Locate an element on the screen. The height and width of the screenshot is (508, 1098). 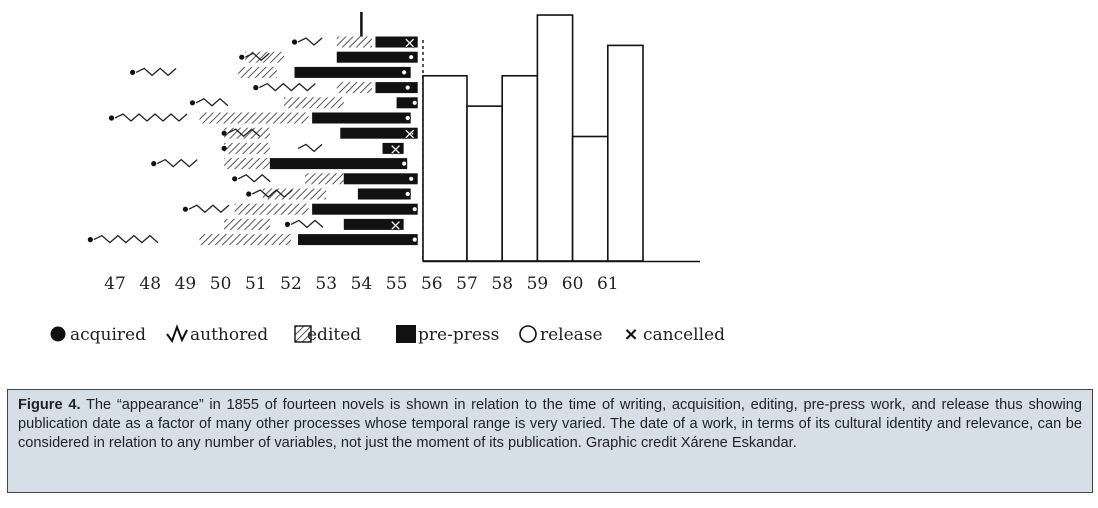
legend-label: acquired is located at coordinates (108, 335).